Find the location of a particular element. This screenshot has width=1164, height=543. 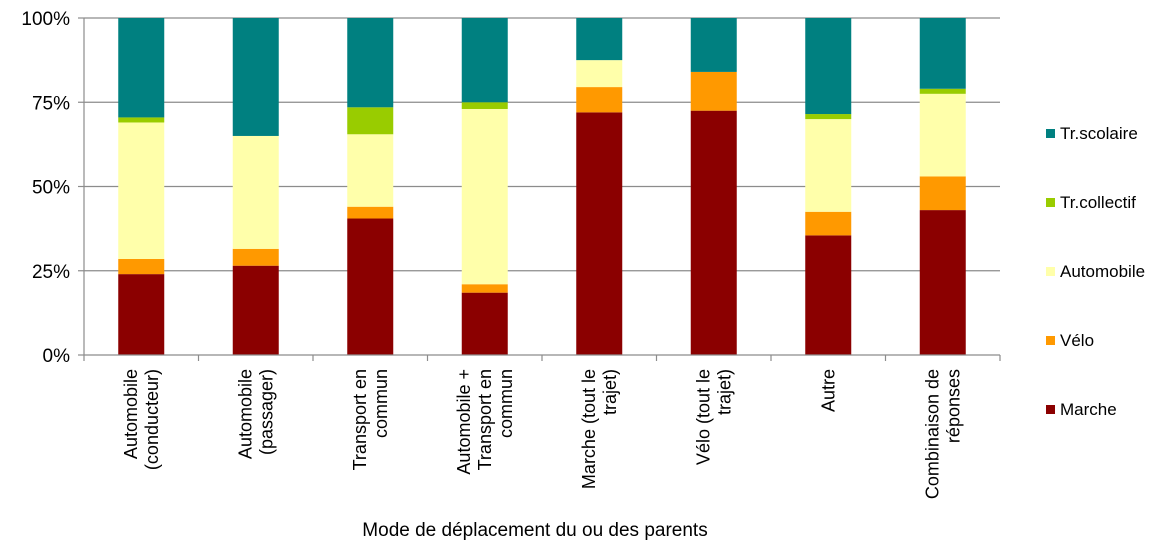

legend-item: Automobile is located at coordinates (1095, 271).